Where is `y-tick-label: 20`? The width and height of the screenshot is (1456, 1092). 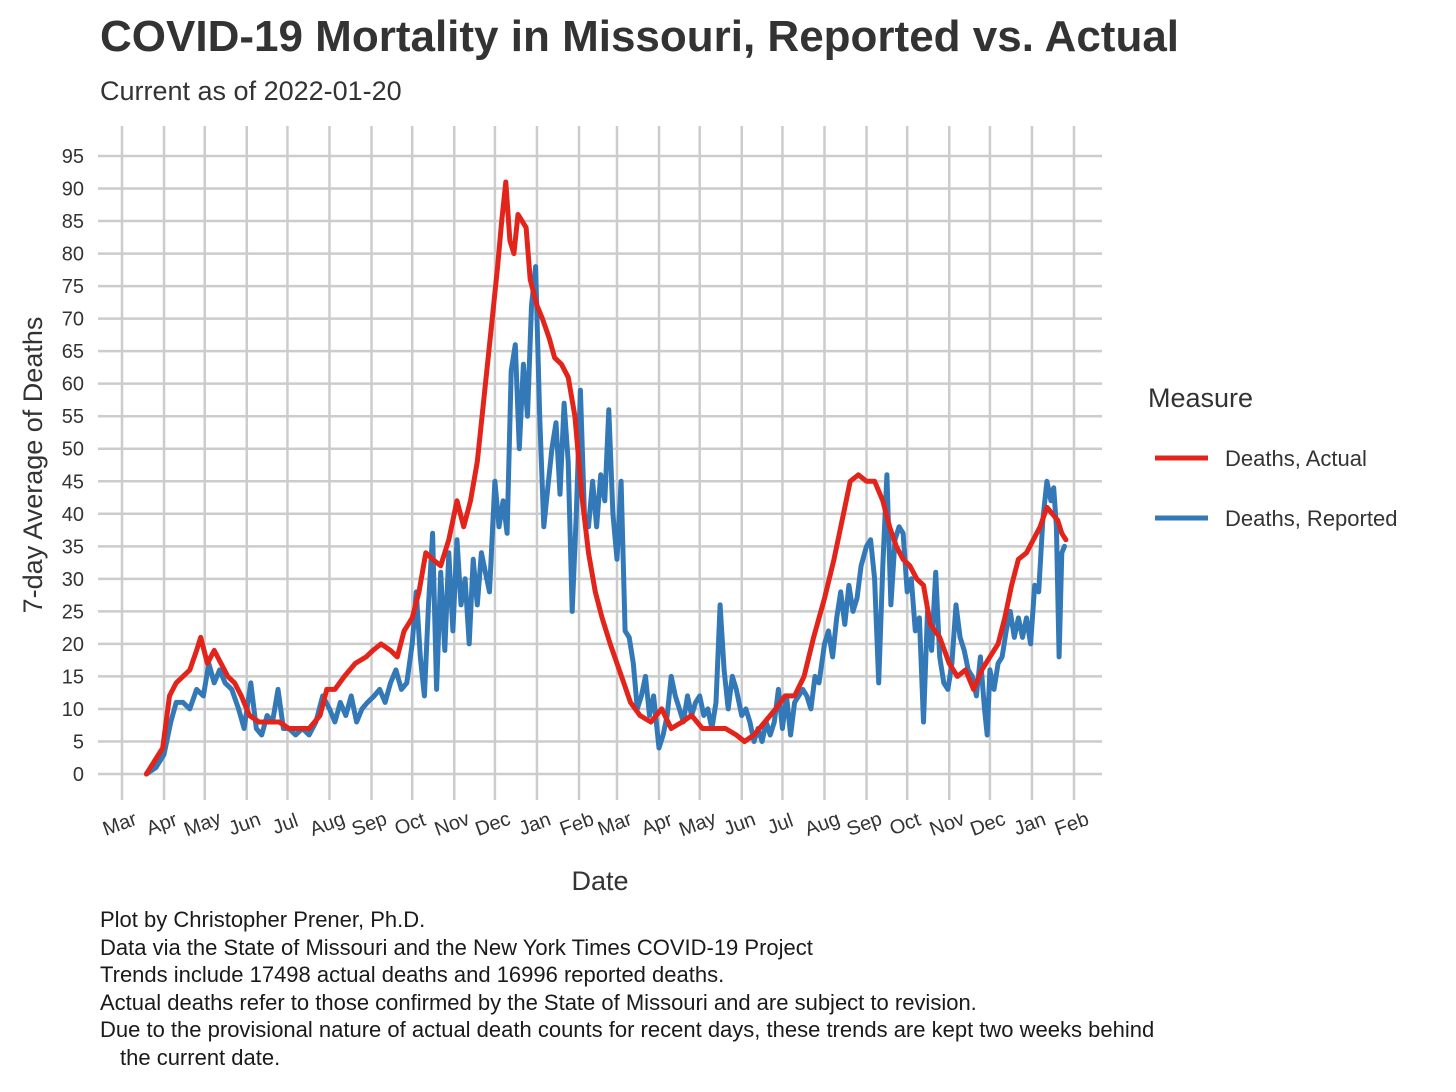 y-tick-label: 20 is located at coordinates (73, 645).